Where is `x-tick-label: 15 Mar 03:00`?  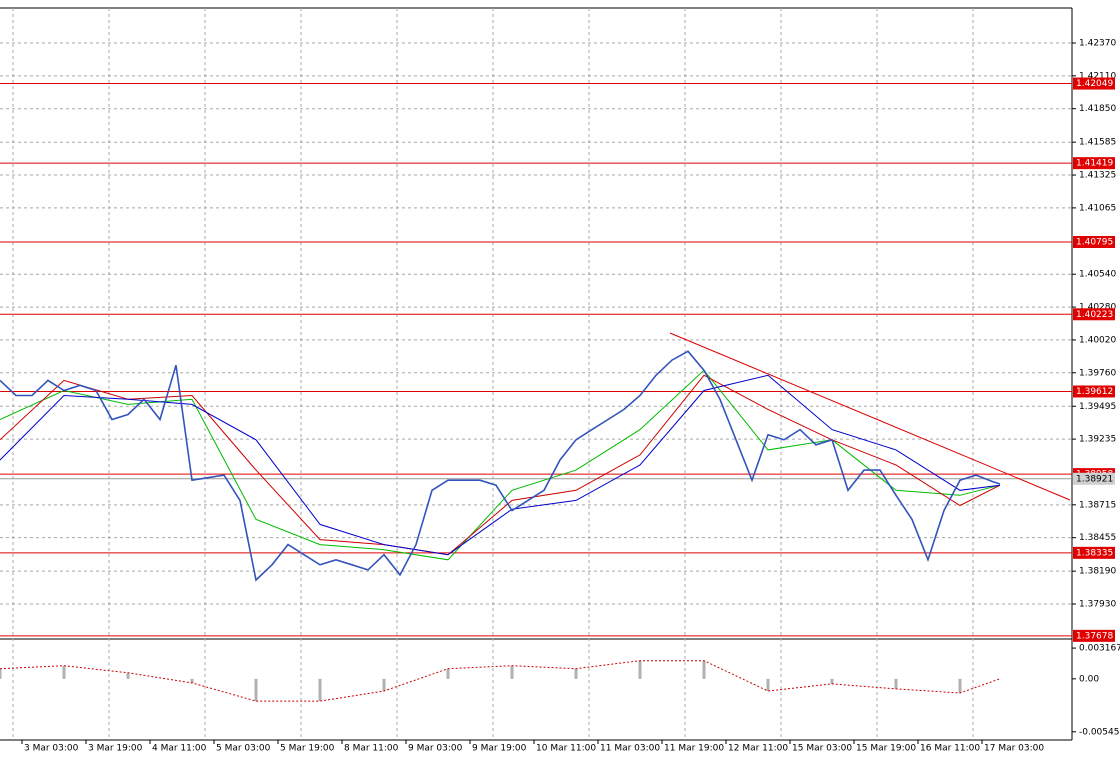 x-tick-label: 15 Mar 03:00 is located at coordinates (822, 749).